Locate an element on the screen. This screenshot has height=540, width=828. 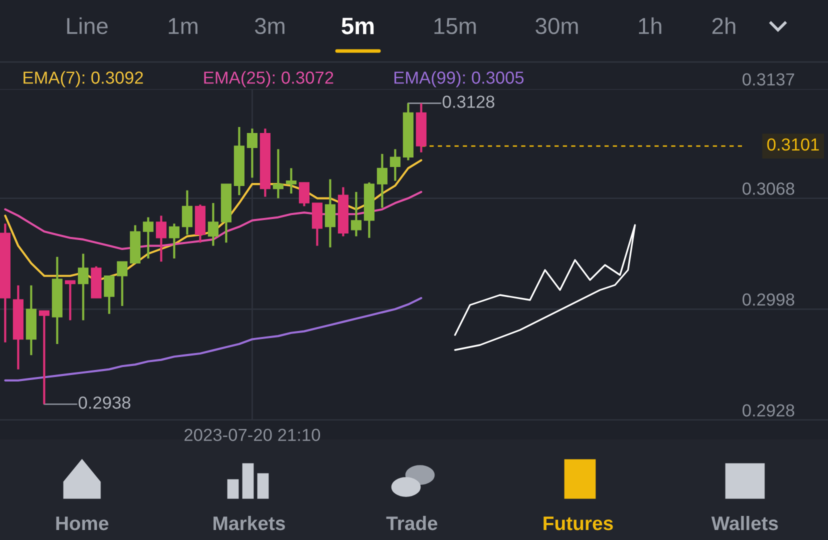
text: 0.3128 is located at coordinates (468, 102).